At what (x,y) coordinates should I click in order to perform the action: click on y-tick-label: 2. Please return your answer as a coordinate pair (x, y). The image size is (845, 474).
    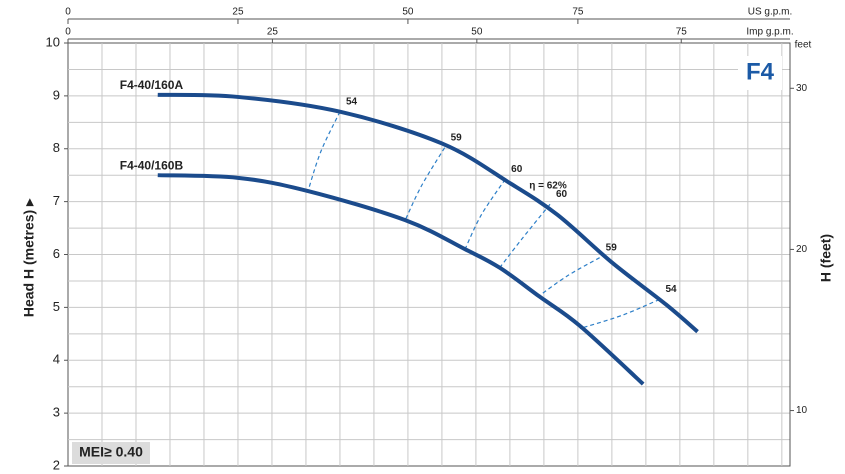
    Looking at the image, I should click on (56, 464).